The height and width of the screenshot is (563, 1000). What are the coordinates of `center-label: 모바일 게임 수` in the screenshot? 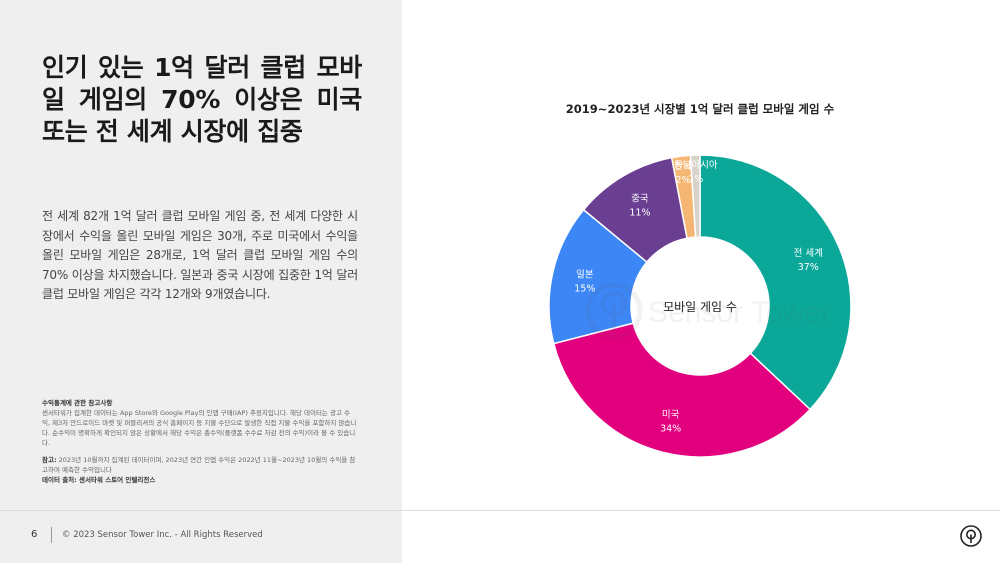 It's located at (700, 307).